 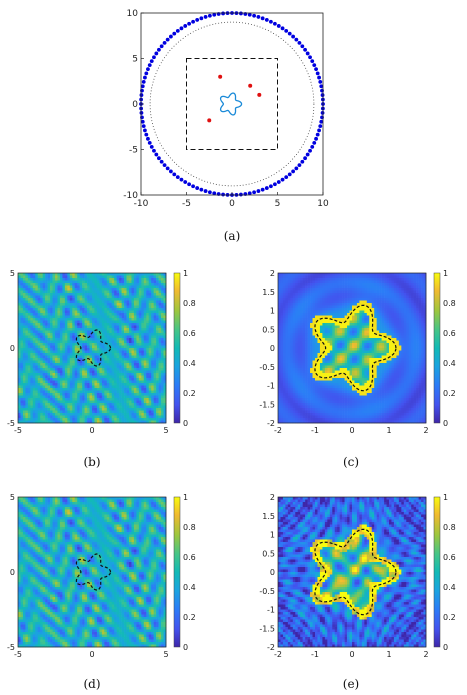 I want to click on red-point, so click(x=209, y=120).